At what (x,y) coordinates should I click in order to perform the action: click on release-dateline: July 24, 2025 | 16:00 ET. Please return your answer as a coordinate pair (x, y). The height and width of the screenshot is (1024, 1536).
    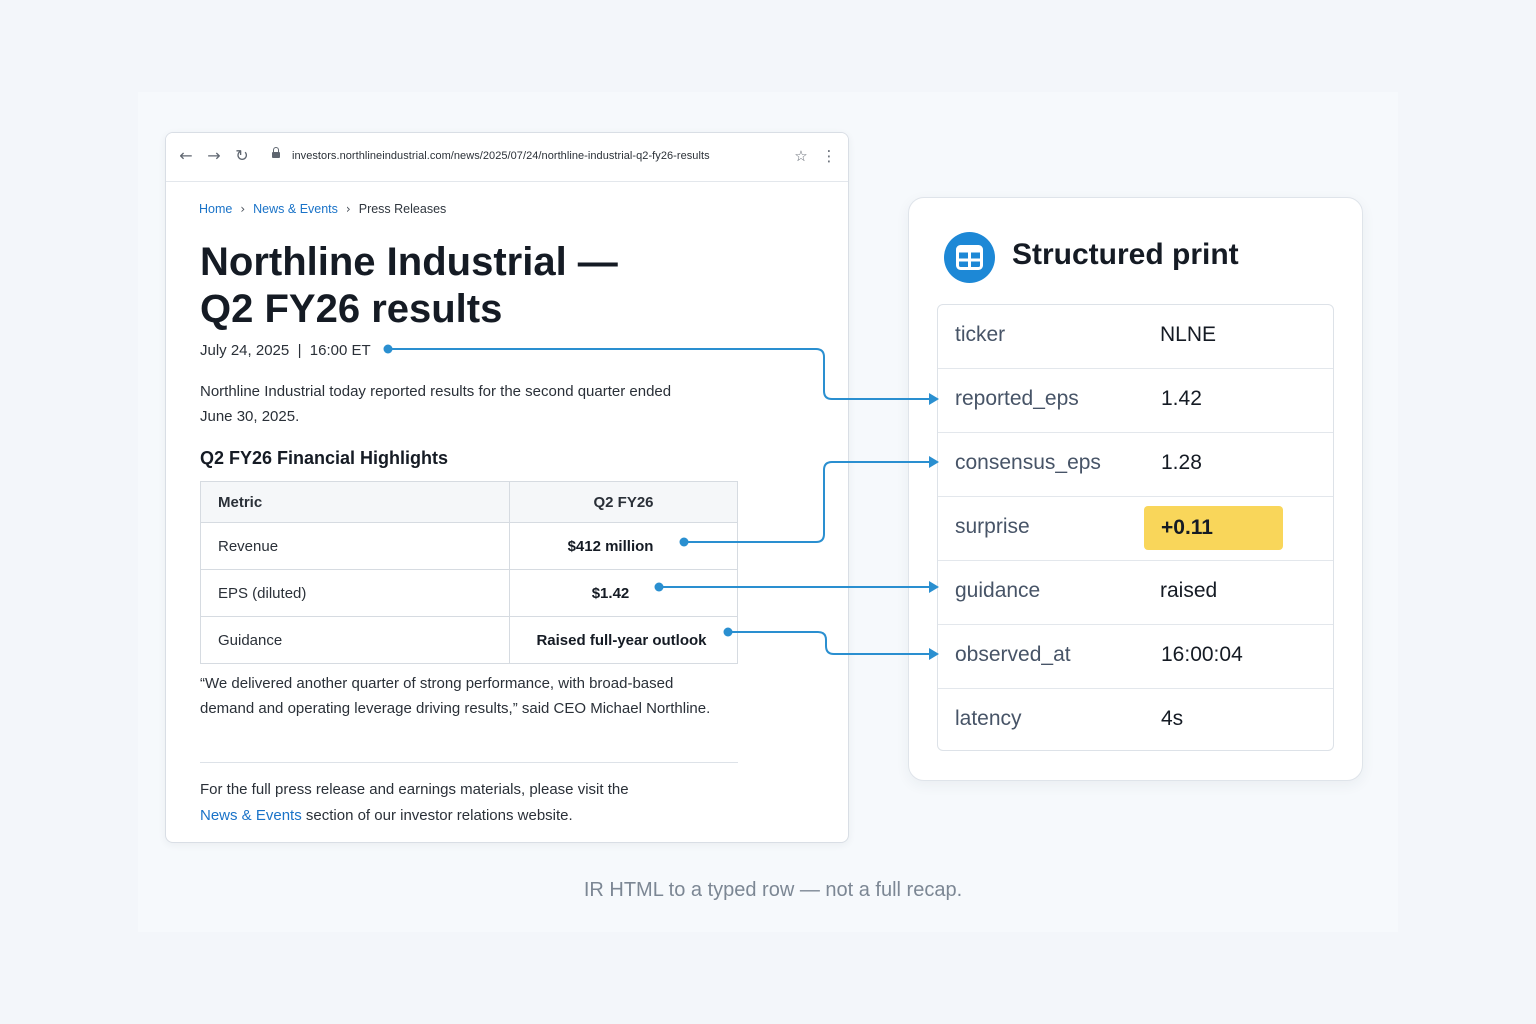
    Looking at the image, I should click on (285, 350).